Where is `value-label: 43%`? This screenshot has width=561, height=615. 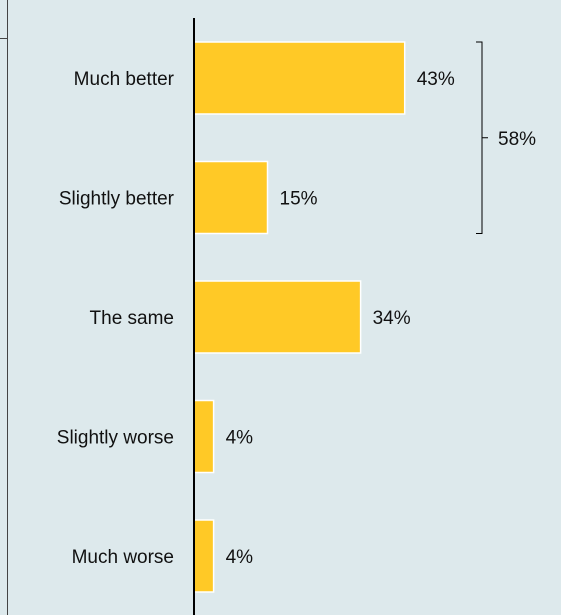
value-label: 43% is located at coordinates (436, 79).